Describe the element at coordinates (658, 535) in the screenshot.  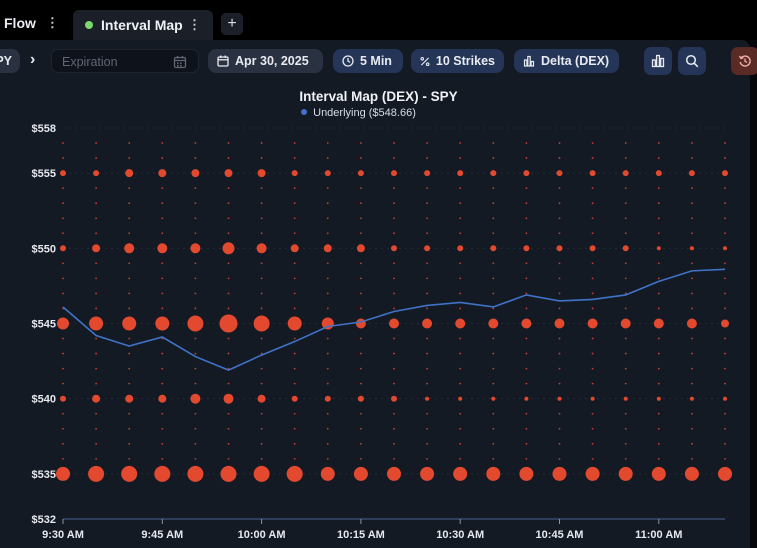
I see `x-tick-label: 11:00 AM` at that location.